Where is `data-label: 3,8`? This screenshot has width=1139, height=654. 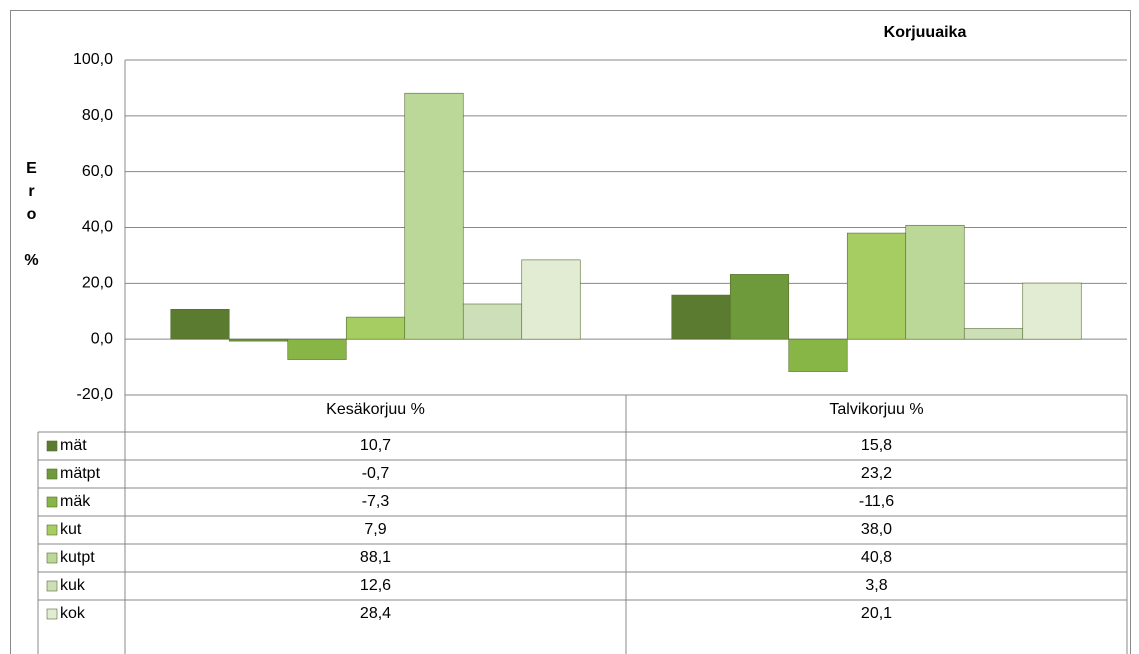
data-label: 3,8 is located at coordinates (876, 585).